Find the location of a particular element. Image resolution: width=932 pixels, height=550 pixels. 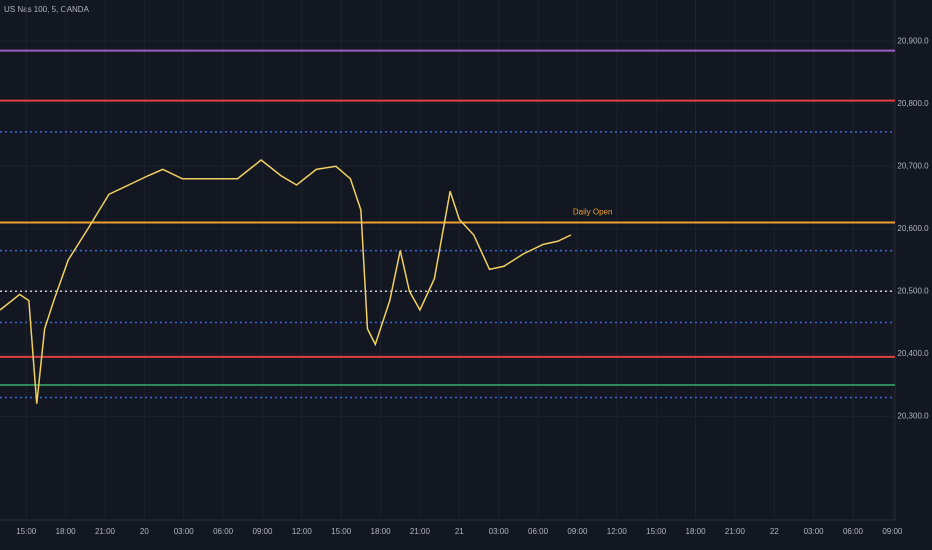

y-tick-label: 20,400.0 is located at coordinates (913, 353).